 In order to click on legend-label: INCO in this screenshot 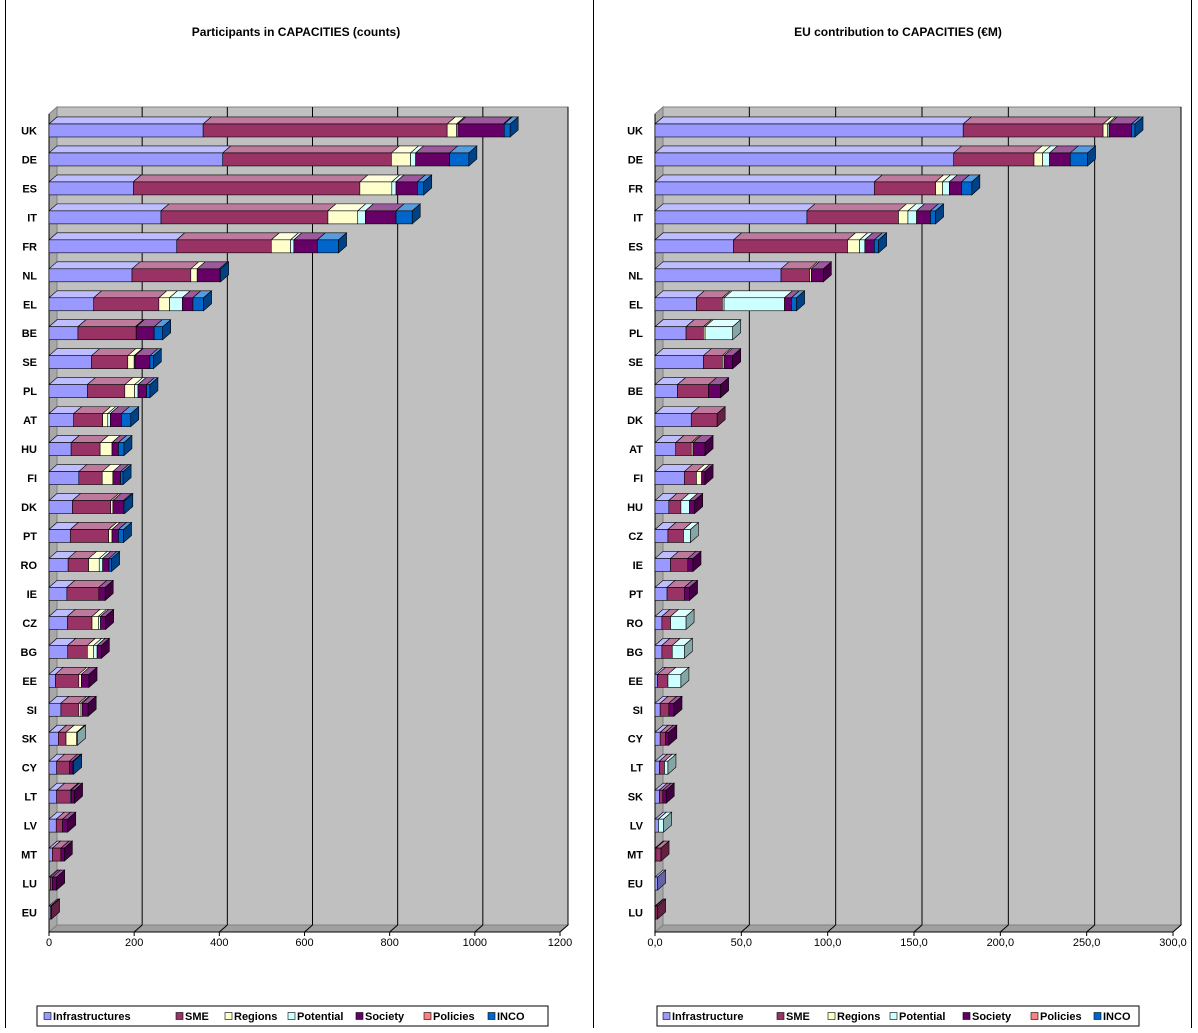, I will do `click(511, 1017)`.